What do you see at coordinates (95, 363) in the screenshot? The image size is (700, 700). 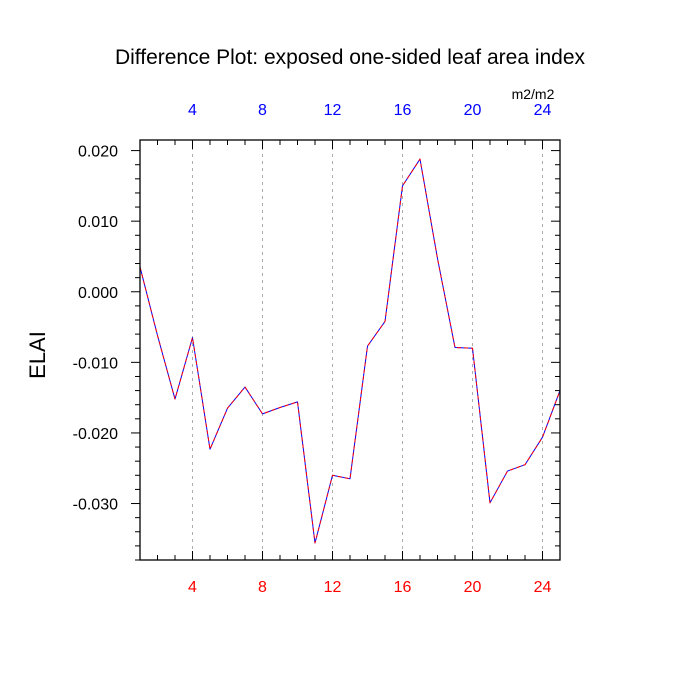 I see `y-tick-label: -0.010` at bounding box center [95, 363].